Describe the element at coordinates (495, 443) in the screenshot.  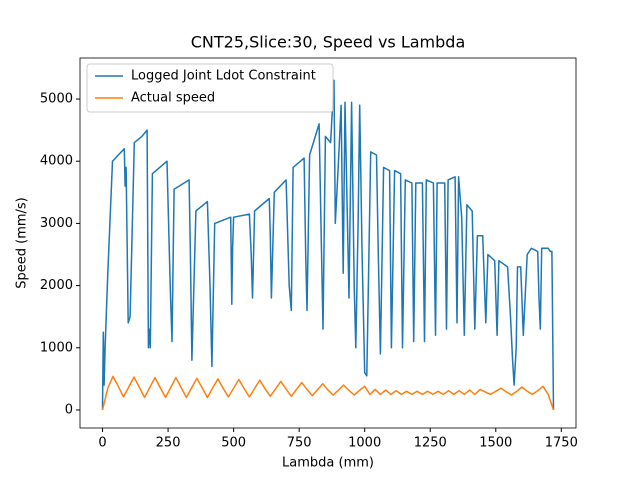
I see `x-tick-label: 1500` at that location.